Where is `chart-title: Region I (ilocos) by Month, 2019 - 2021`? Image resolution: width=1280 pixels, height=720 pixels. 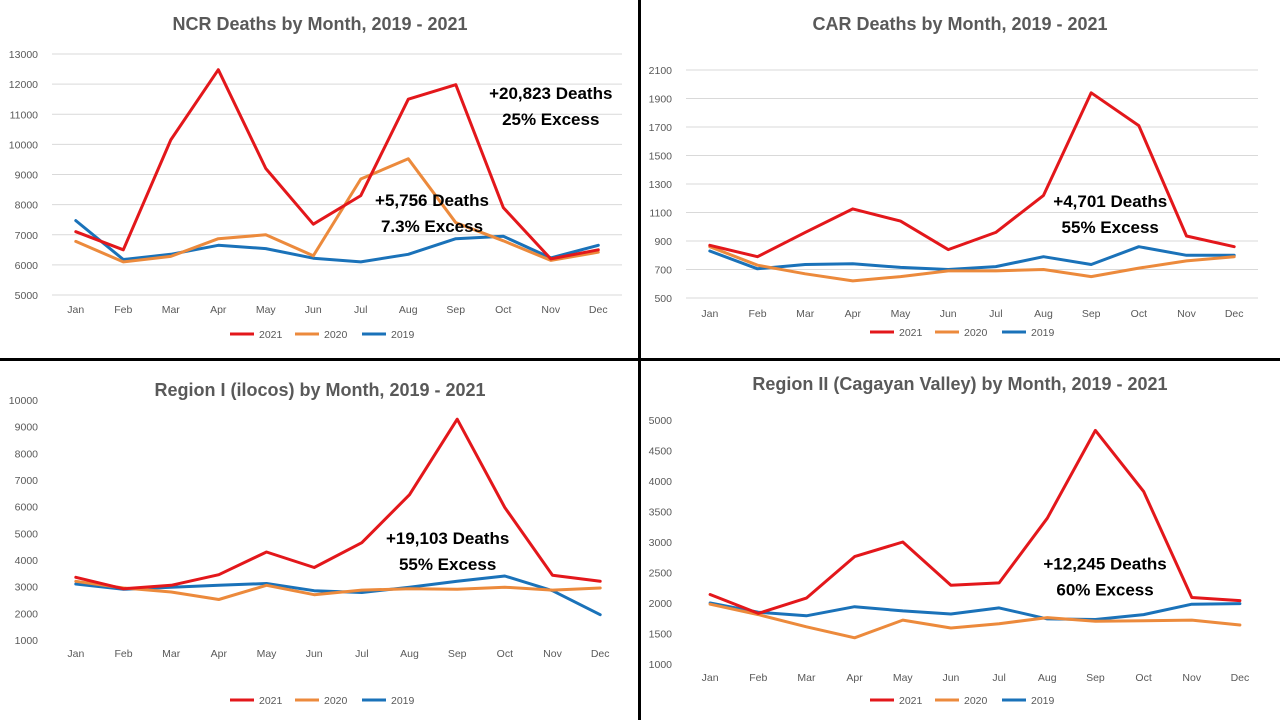 chart-title: Region I (ilocos) by Month, 2019 - 2021 is located at coordinates (319, 390).